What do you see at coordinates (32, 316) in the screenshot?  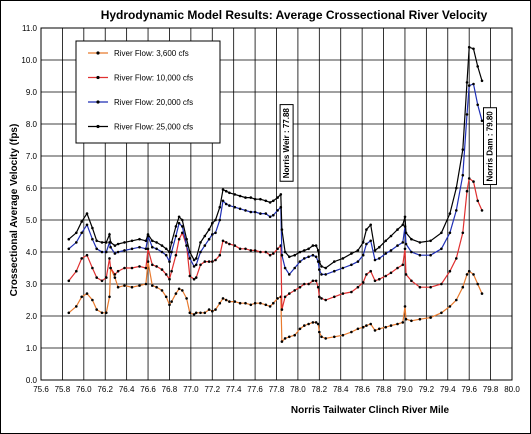 I see `y-tick-label: 2.0` at bounding box center [32, 316].